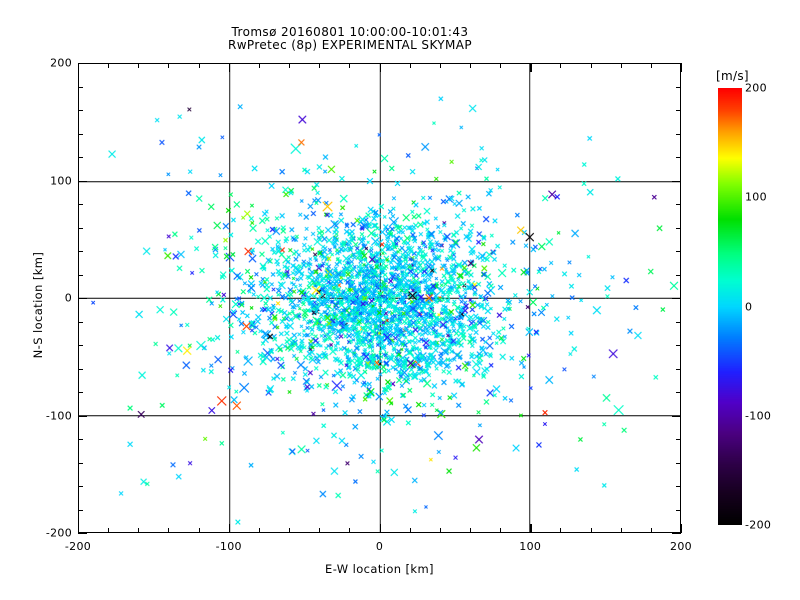  Describe the element at coordinates (38, 305) in the screenshot. I see `y-axis-label: N-S location [km]` at that location.